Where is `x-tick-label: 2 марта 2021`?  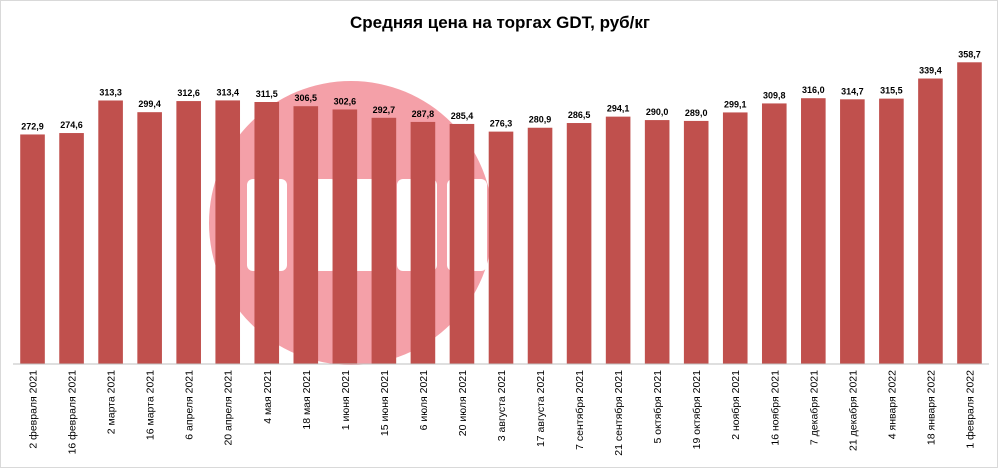 x-tick-label: 2 марта 2021 is located at coordinates (112, 402).